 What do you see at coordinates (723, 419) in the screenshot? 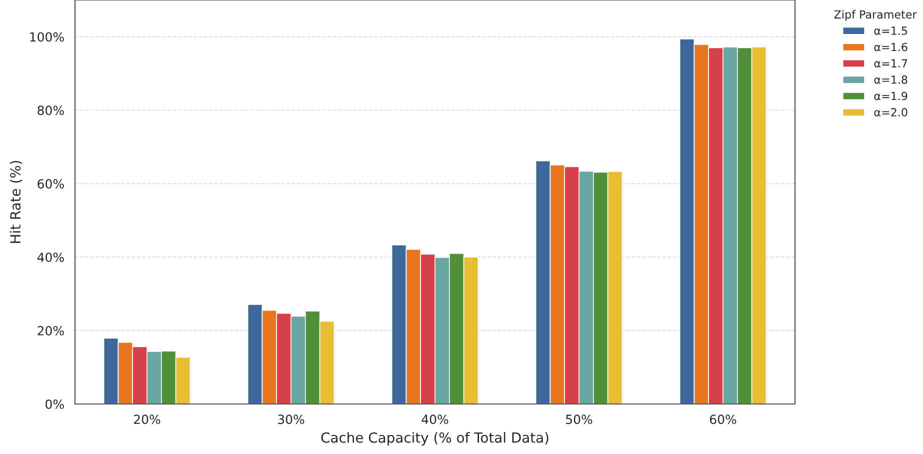
I see `x-tick-label: 60%` at bounding box center [723, 419].